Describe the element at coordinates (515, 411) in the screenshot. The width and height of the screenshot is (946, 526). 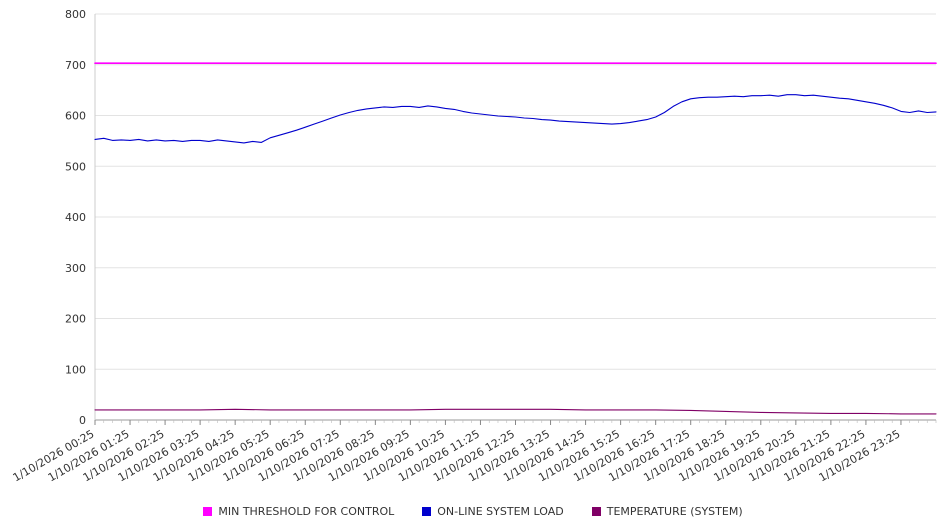
I see `series-line-temperature-system-` at that location.